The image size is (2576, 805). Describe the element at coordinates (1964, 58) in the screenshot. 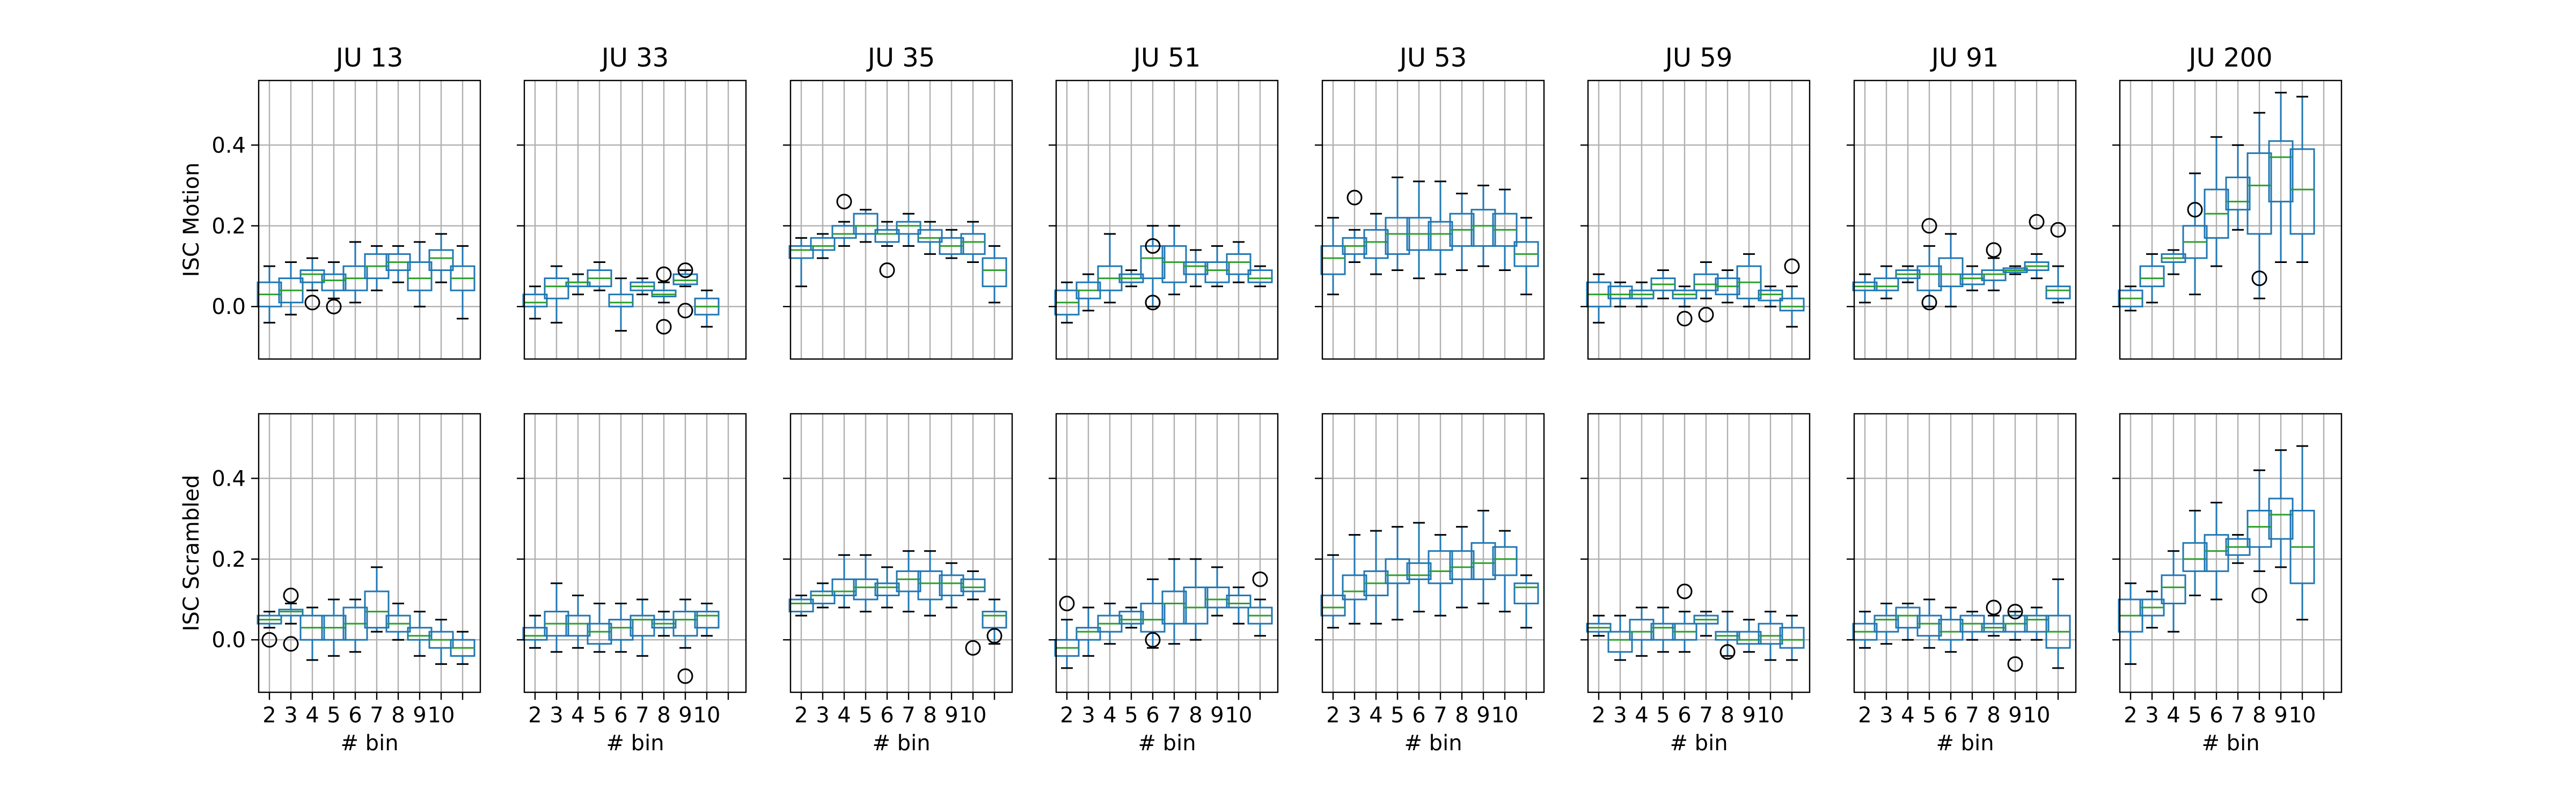

I see `subplot-title: JU 91` at that location.